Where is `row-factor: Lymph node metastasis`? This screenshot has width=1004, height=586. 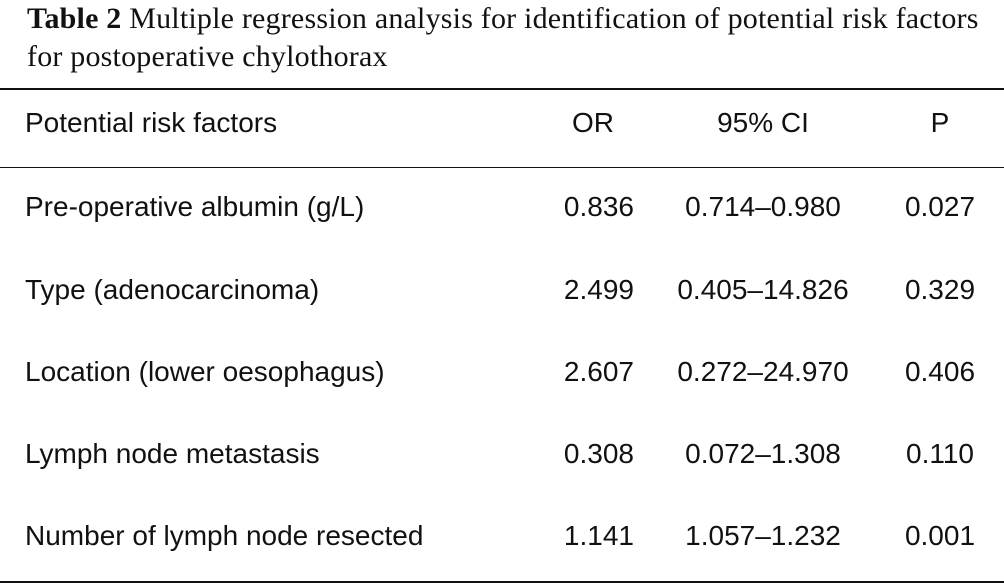 row-factor: Lymph node metastasis is located at coordinates (172, 453).